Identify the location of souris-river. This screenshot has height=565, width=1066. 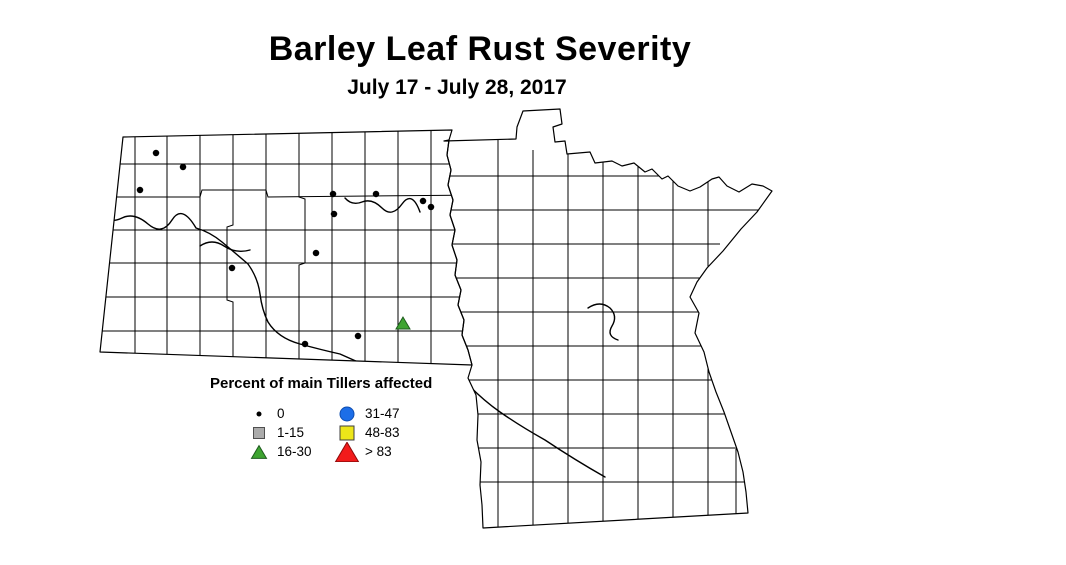
(382, 205).